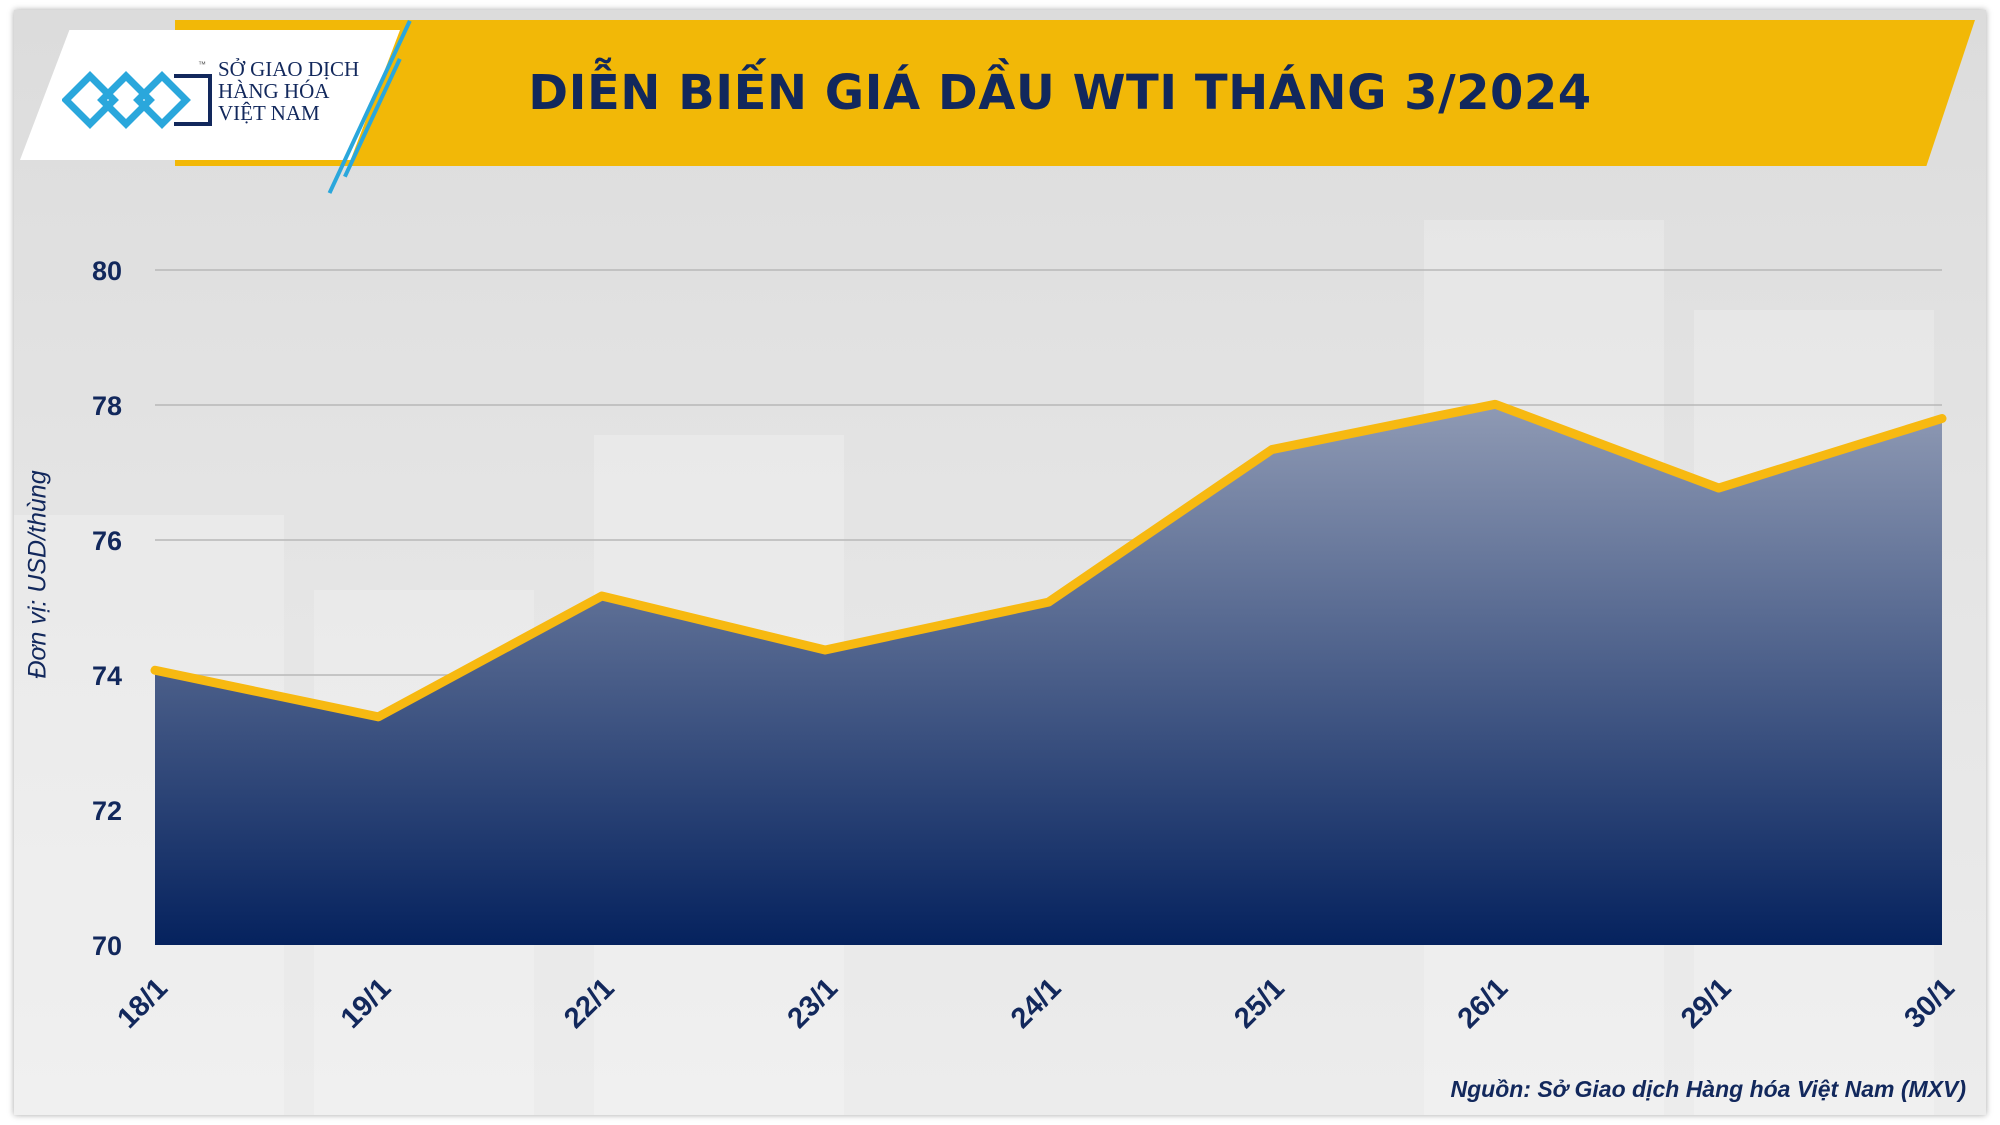  I want to click on logo-line-3: VIỆT NAM, so click(269, 113).